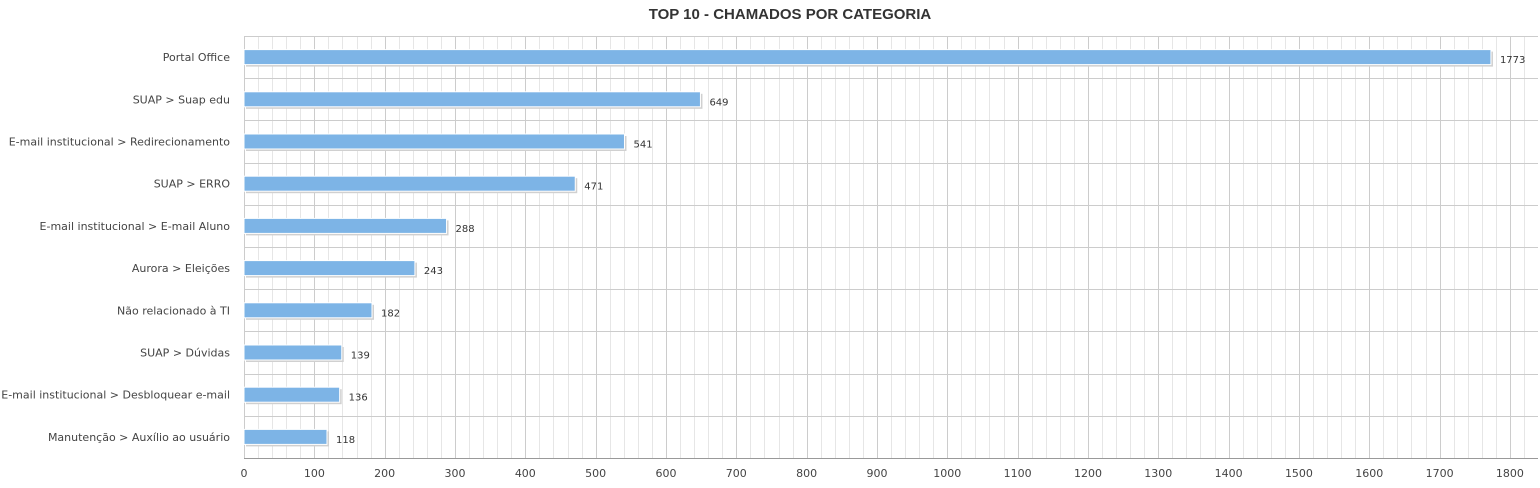  What do you see at coordinates (593, 187) in the screenshot?
I see `value-label: 471` at bounding box center [593, 187].